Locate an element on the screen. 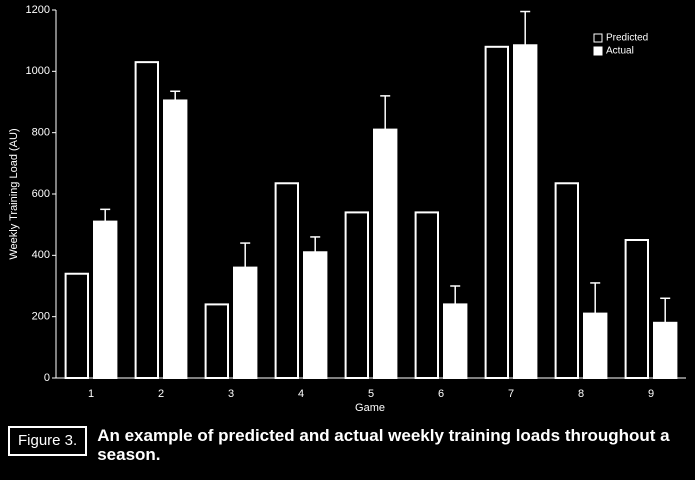 The height and width of the screenshot is (480, 695). legend-label: Predicted is located at coordinates (627, 38).